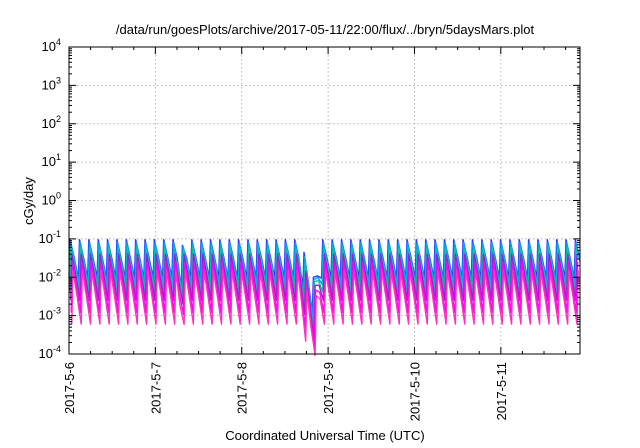 The height and width of the screenshot is (448, 640). Describe the element at coordinates (242, 388) in the screenshot. I see `x-tick-label: 2017-5-8` at that location.